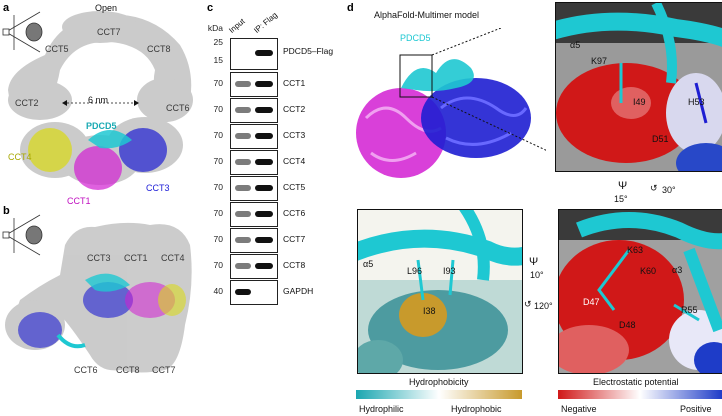  I want to click on label-b-cct1: CCT1, so click(136, 258).